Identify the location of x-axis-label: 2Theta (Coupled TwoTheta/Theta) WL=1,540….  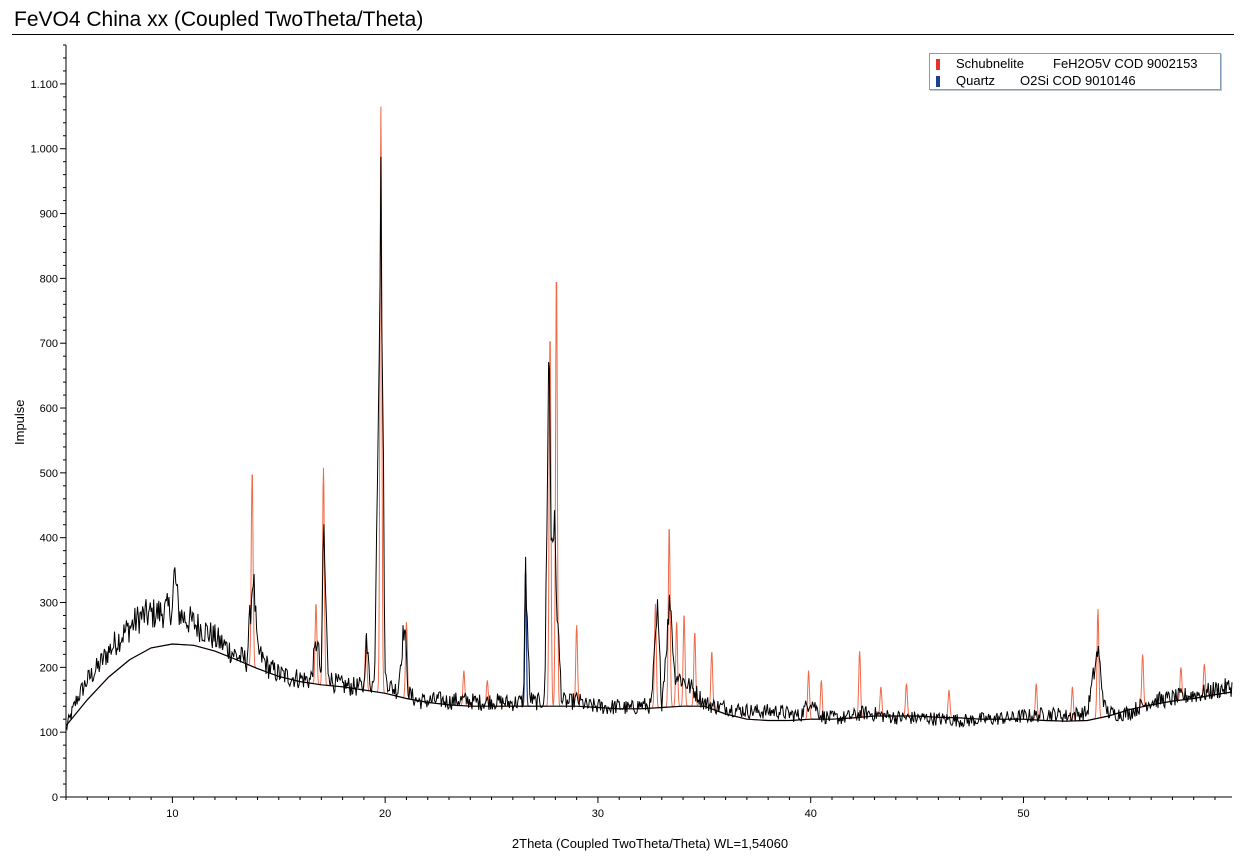
(650, 843).